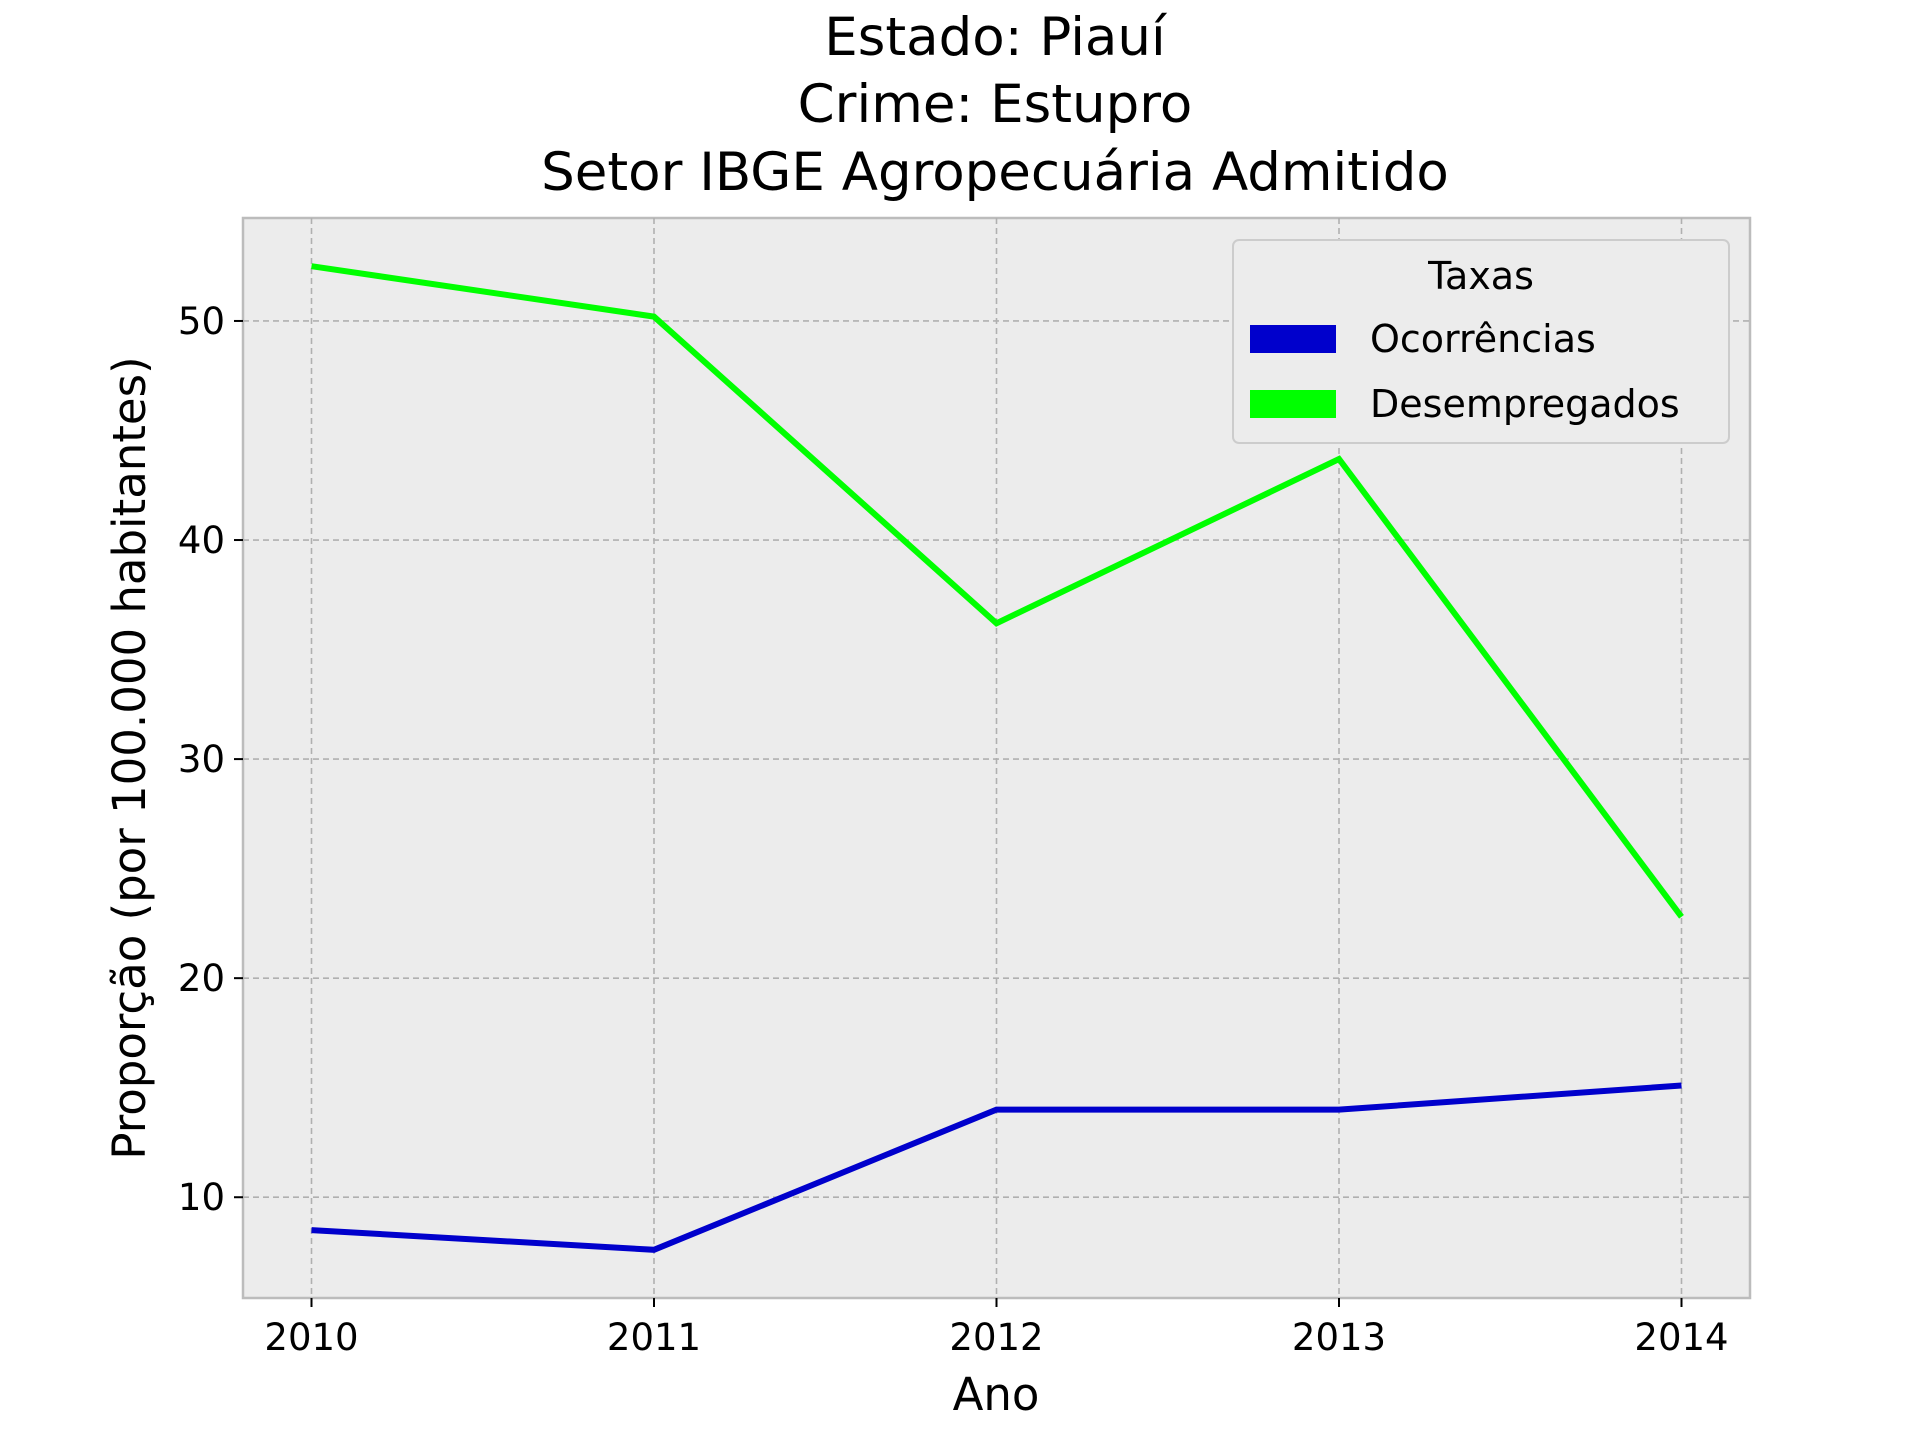 The width and height of the screenshot is (1920, 1440). Describe the element at coordinates (654, 1337) in the screenshot. I see `x-tick-label: 2011` at that location.